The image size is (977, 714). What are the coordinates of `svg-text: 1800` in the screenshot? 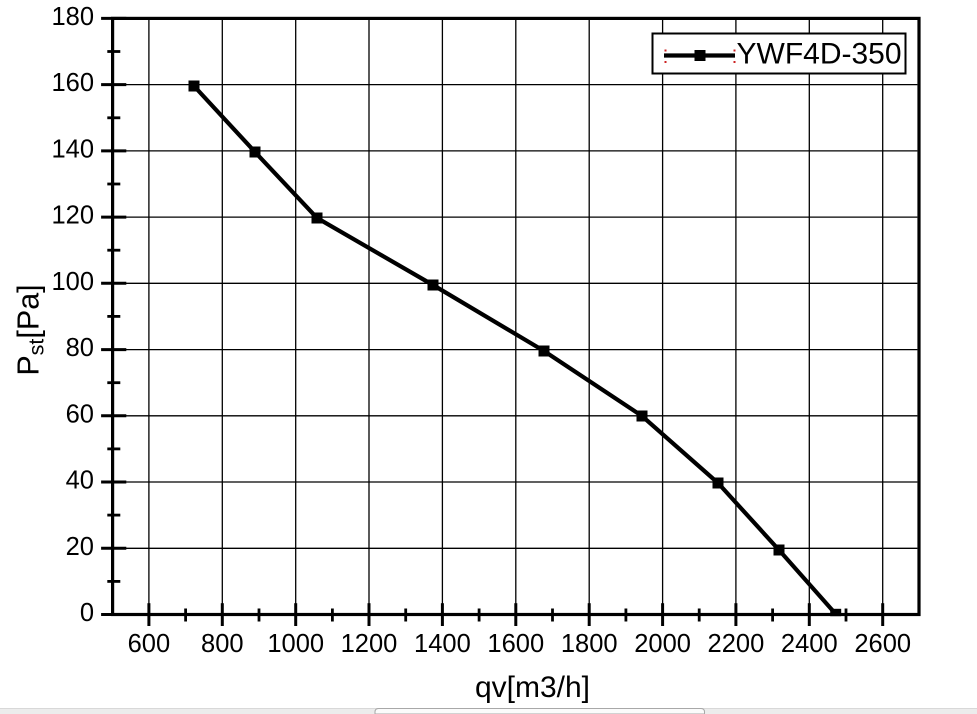 It's located at (589, 644).